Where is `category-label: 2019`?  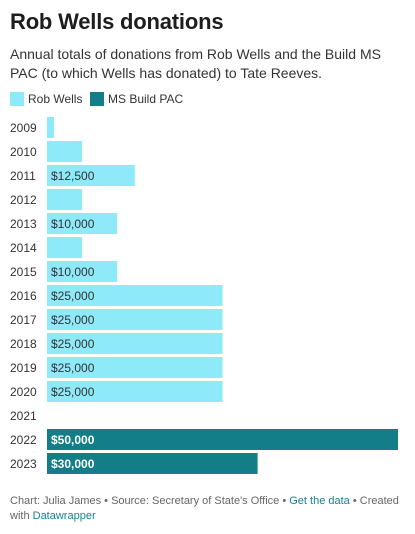 category-label: 2019 is located at coordinates (23, 368).